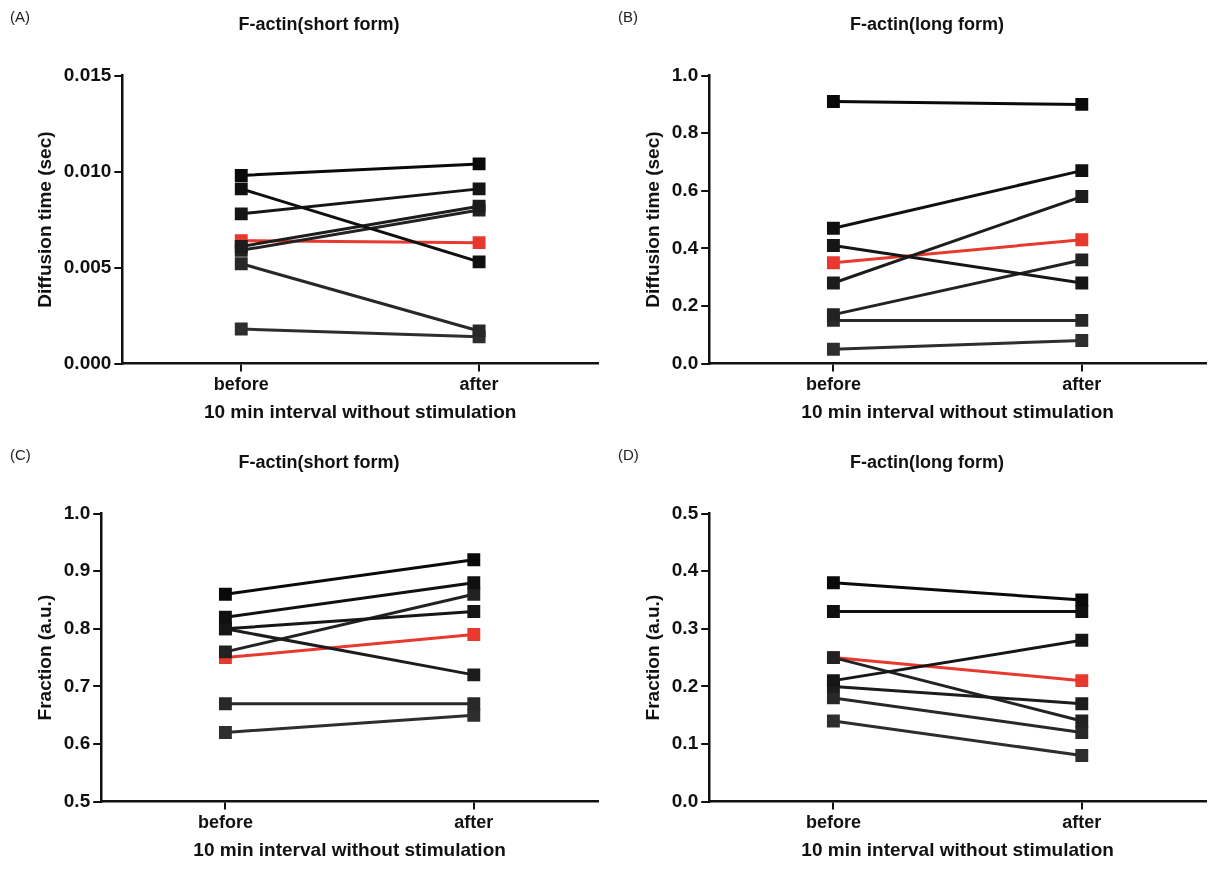  Describe the element at coordinates (685, 628) in the screenshot. I see `y-tick-label: 0.3` at that location.